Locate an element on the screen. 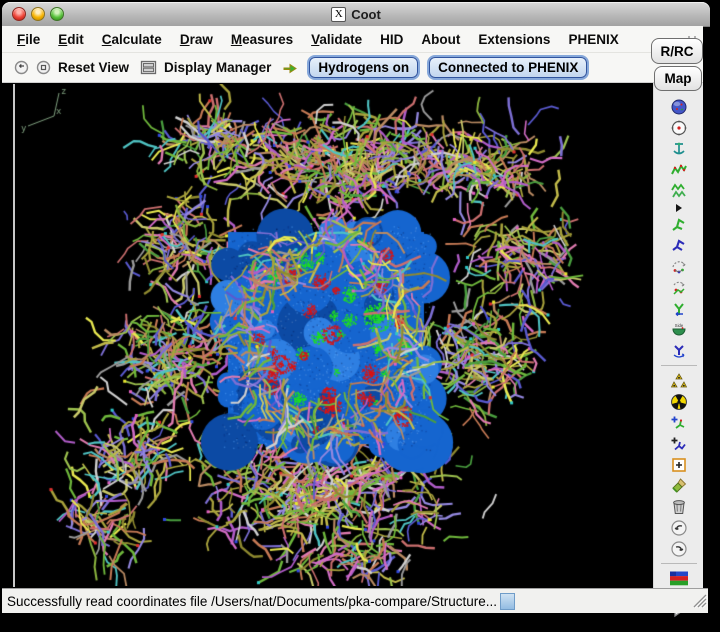 This screenshot has height=632, width=720. display-manager-button: Display Manager is located at coordinates (218, 67).